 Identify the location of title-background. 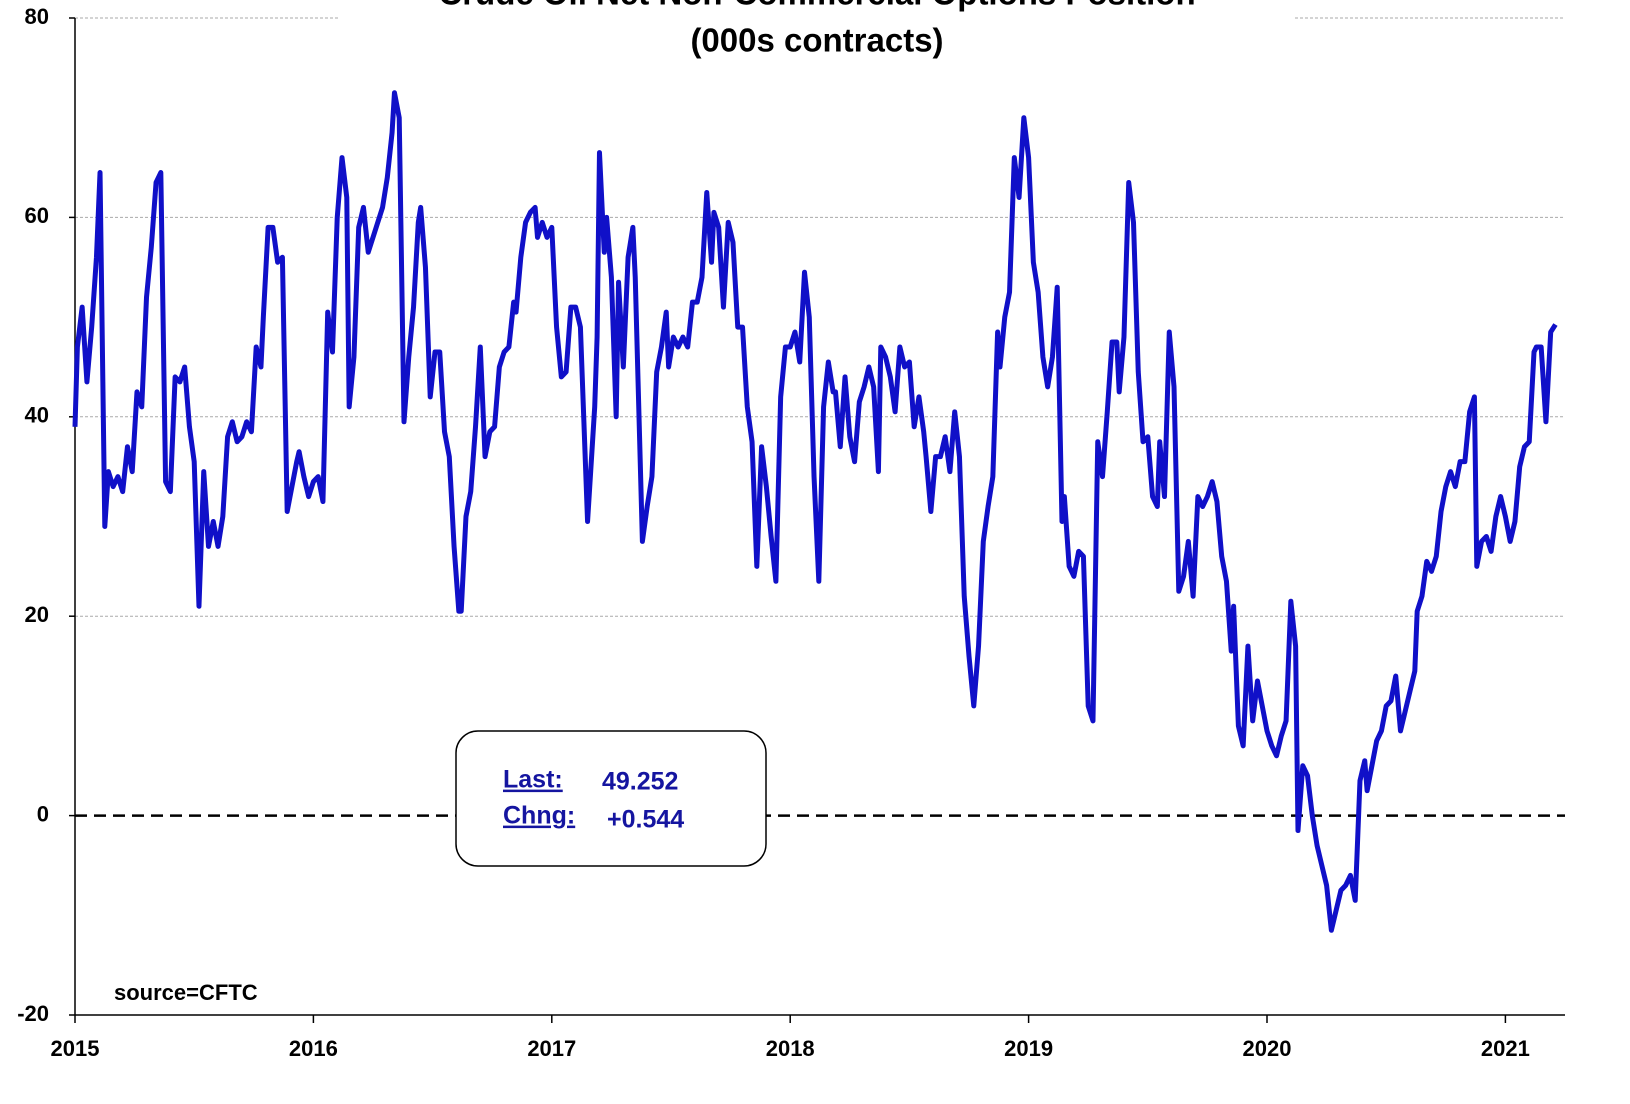
(817, 35).